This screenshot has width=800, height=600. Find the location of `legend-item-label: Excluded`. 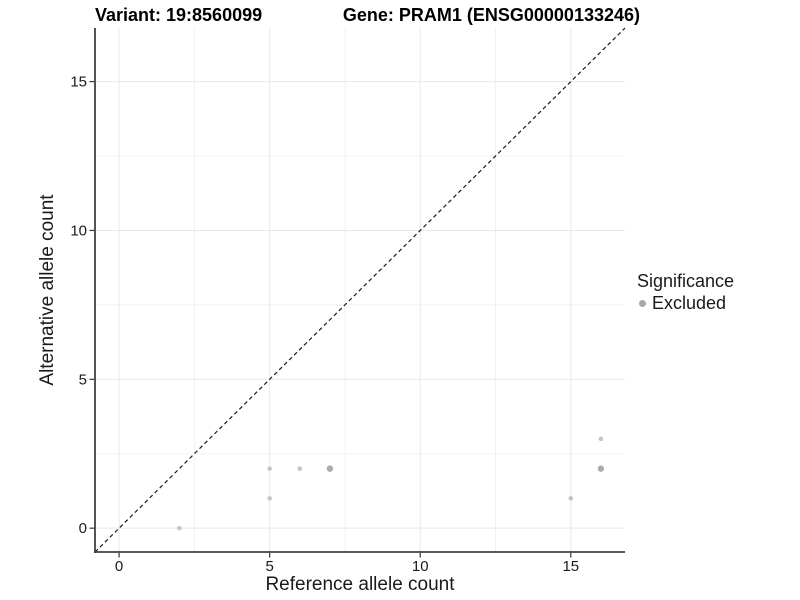

legend-item-label: Excluded is located at coordinates (689, 303).